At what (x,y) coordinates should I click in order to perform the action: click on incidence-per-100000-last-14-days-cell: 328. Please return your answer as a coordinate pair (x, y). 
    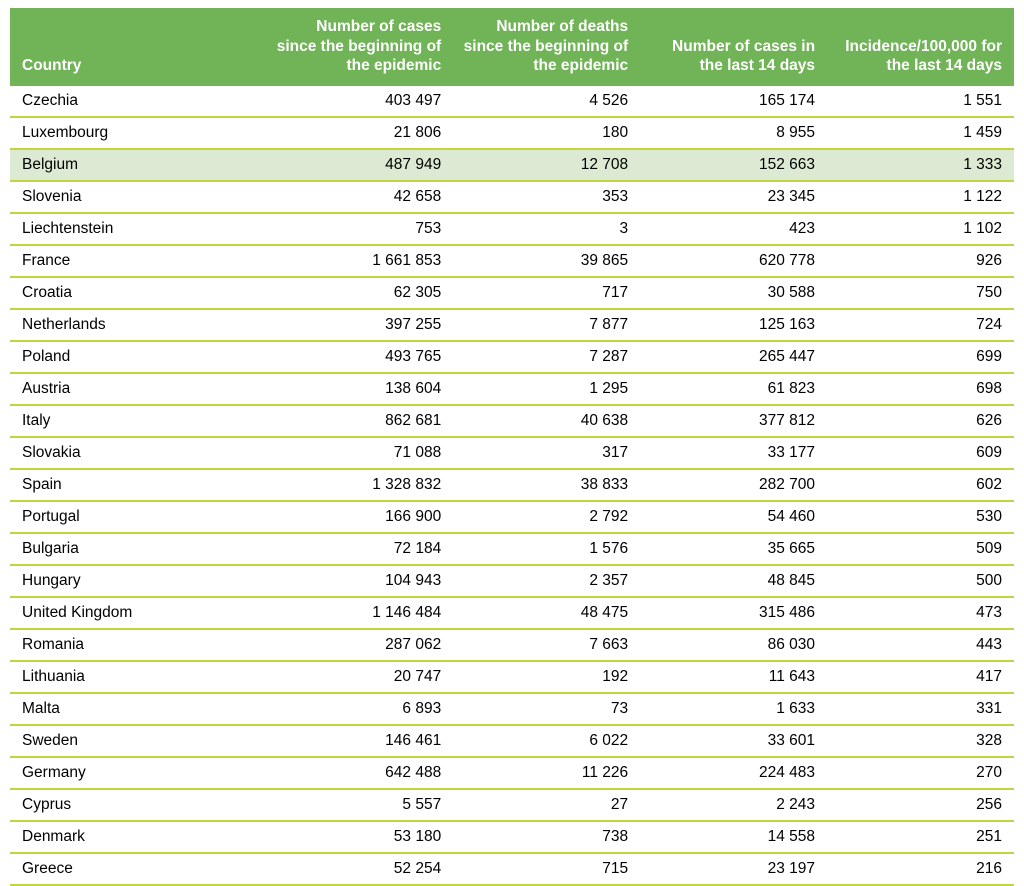
    Looking at the image, I should click on (920, 741).